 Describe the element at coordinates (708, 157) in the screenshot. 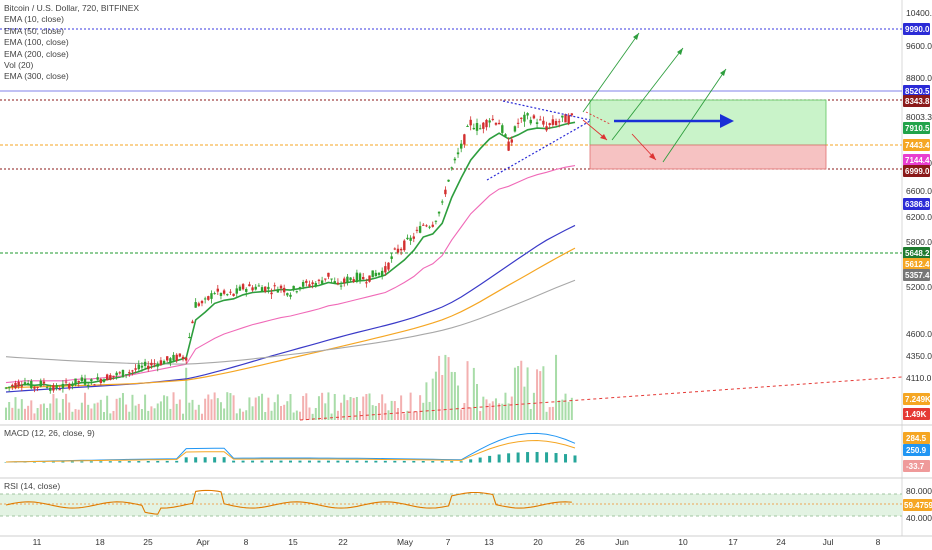

I see `short-position-zone` at that location.